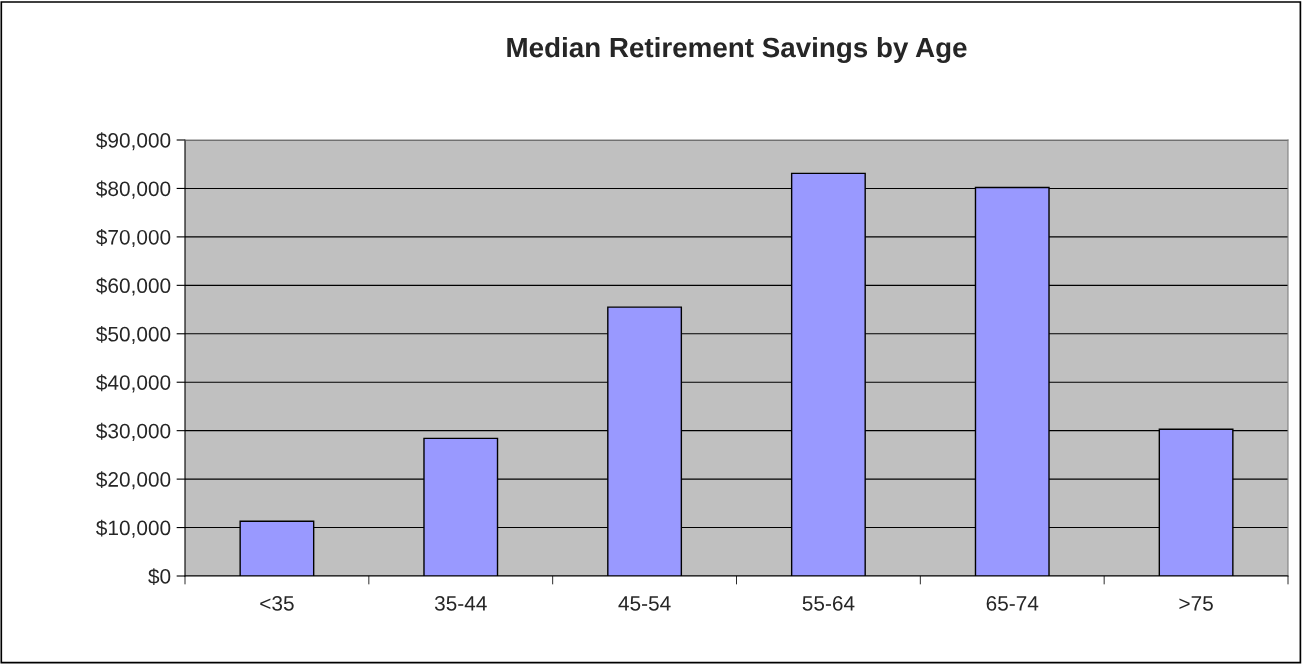  Describe the element at coordinates (133, 286) in the screenshot. I see `y-tick-label: $60,000` at that location.